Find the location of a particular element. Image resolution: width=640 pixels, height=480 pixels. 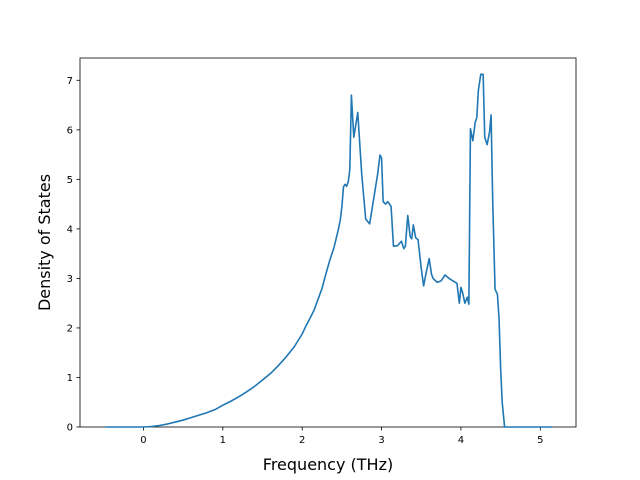

y-tick-label: 4 is located at coordinates (70, 229).